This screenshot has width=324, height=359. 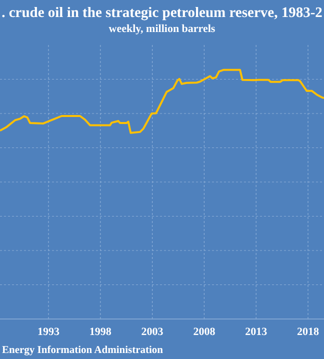 I want to click on text: Energy Information Administration, so click(x=83, y=350).